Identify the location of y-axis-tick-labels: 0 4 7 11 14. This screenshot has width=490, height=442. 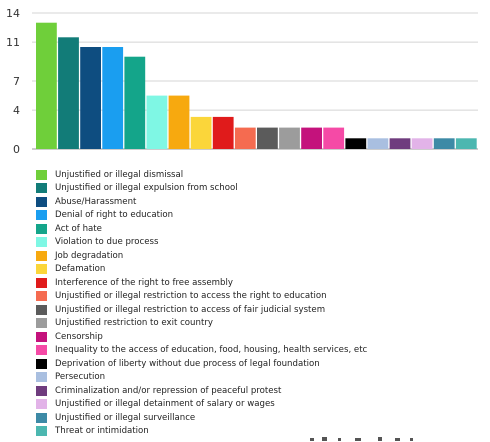
(13, 81).